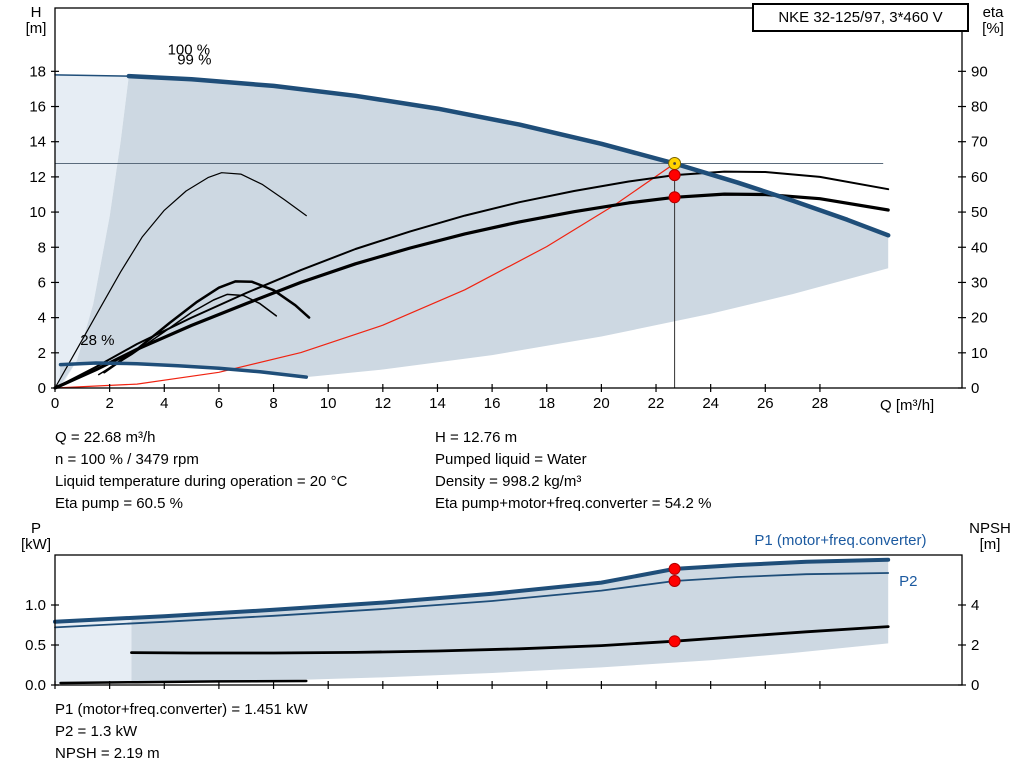  What do you see at coordinates (180, 280) in the screenshot?
I see `curve-eta-pump-reduced-speed` at bounding box center [180, 280].